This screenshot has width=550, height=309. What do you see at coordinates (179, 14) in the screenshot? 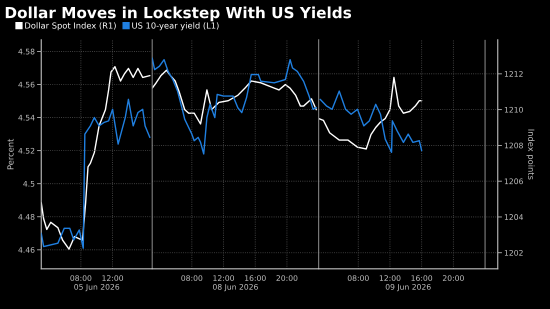
I see `chart-title: Dollar Moves in Lockstep With US Yields` at bounding box center [179, 14].